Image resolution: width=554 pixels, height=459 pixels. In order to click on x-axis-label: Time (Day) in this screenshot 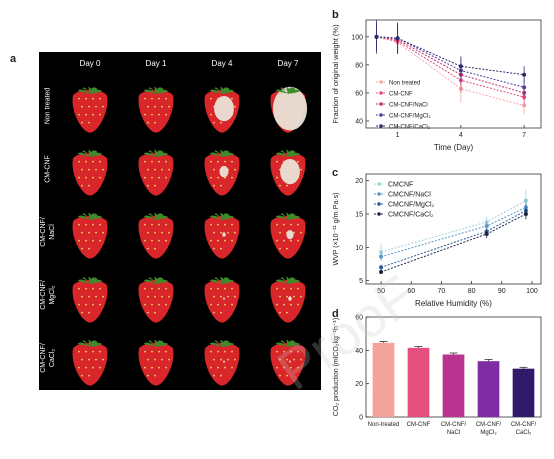, I will do `click(454, 147)`.